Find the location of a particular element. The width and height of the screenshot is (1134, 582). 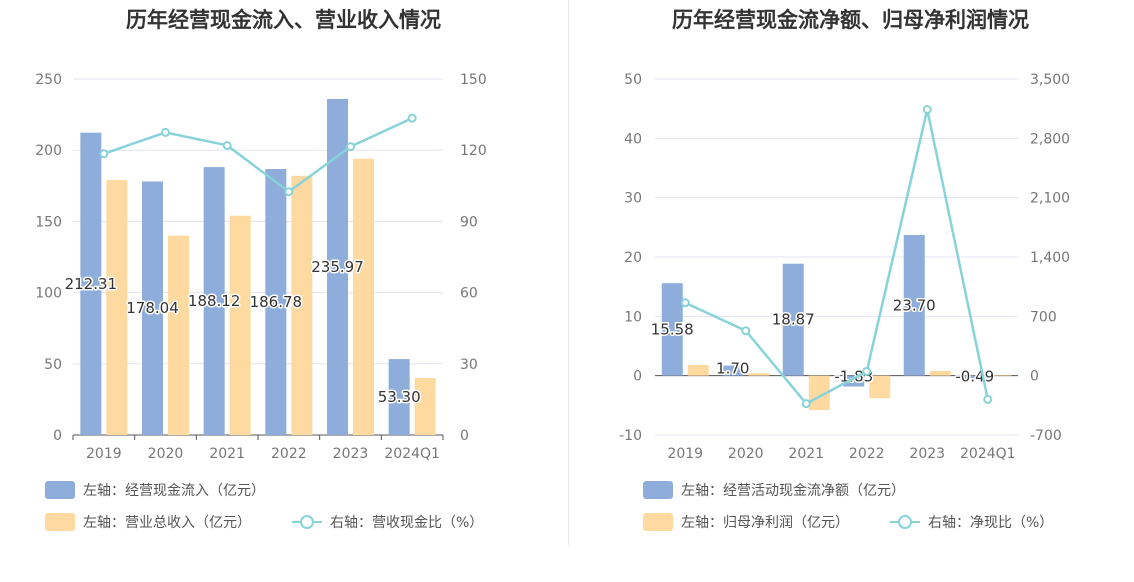

bar-value-label: 178.04 is located at coordinates (152, 308).